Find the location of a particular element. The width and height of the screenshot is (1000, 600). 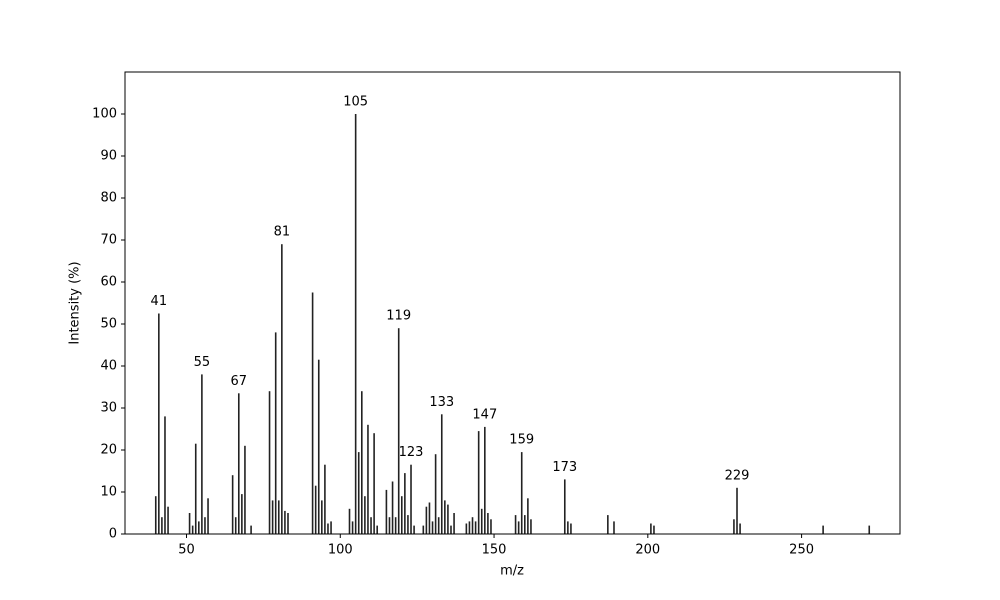

peak-label: 105 is located at coordinates (355, 102).